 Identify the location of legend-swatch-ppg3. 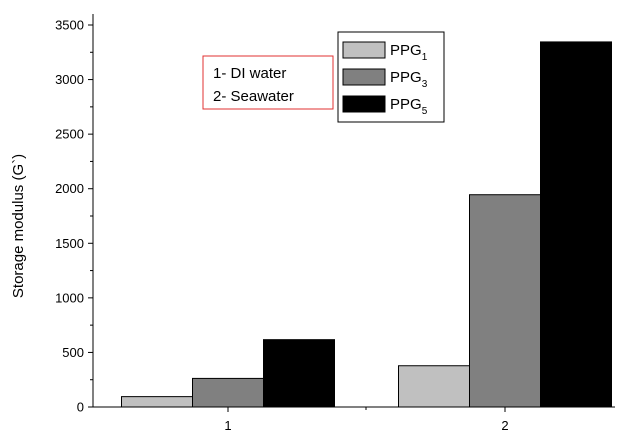
(364, 77).